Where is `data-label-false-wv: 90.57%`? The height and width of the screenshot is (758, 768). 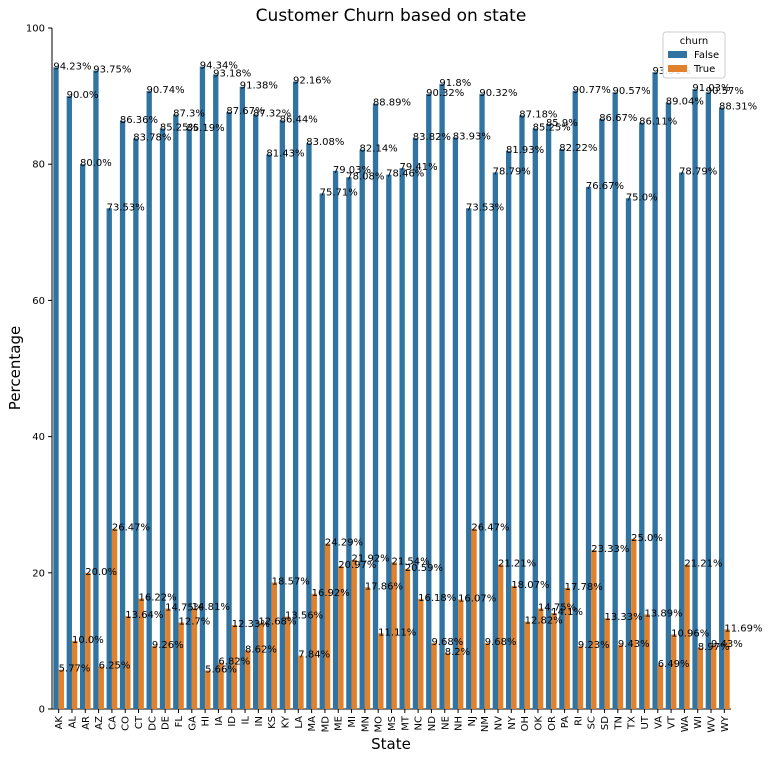
data-label-false-wv: 90.57% is located at coordinates (725, 91).